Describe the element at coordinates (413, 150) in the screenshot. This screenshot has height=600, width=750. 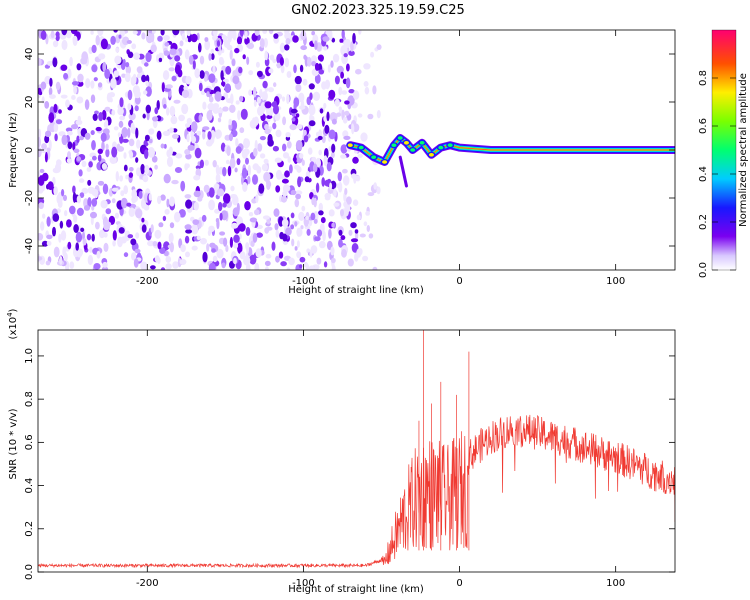
I see `signal-blob-core` at that location.